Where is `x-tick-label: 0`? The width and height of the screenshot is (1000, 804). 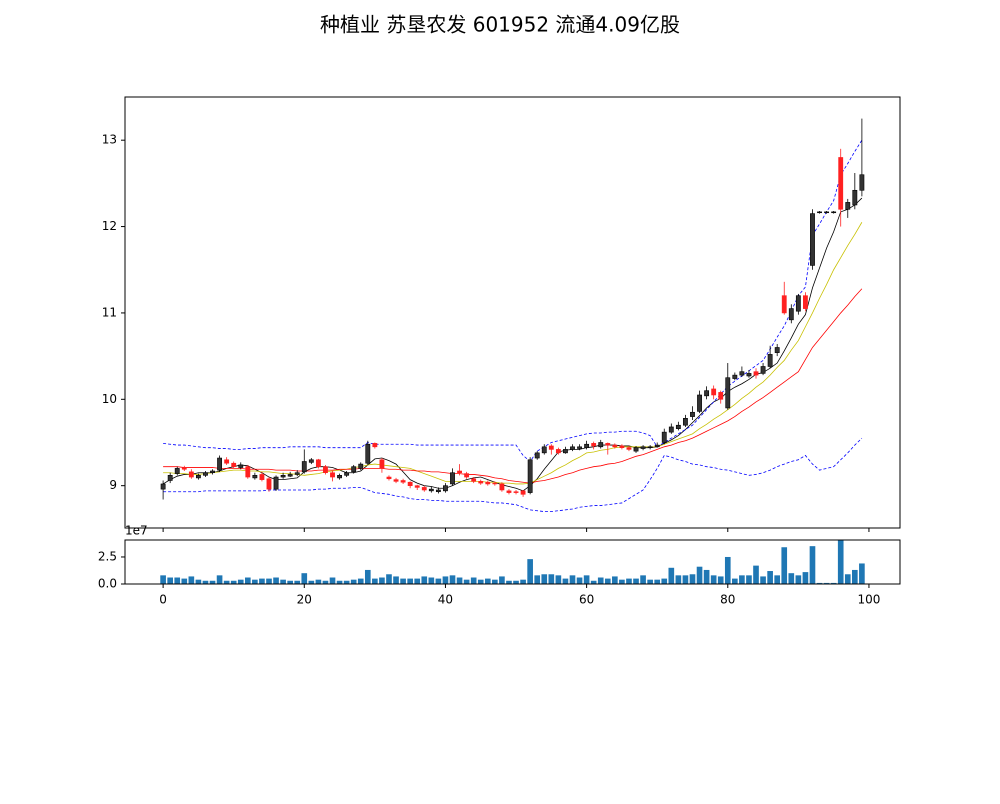 x-tick-label: 0 is located at coordinates (163, 600).